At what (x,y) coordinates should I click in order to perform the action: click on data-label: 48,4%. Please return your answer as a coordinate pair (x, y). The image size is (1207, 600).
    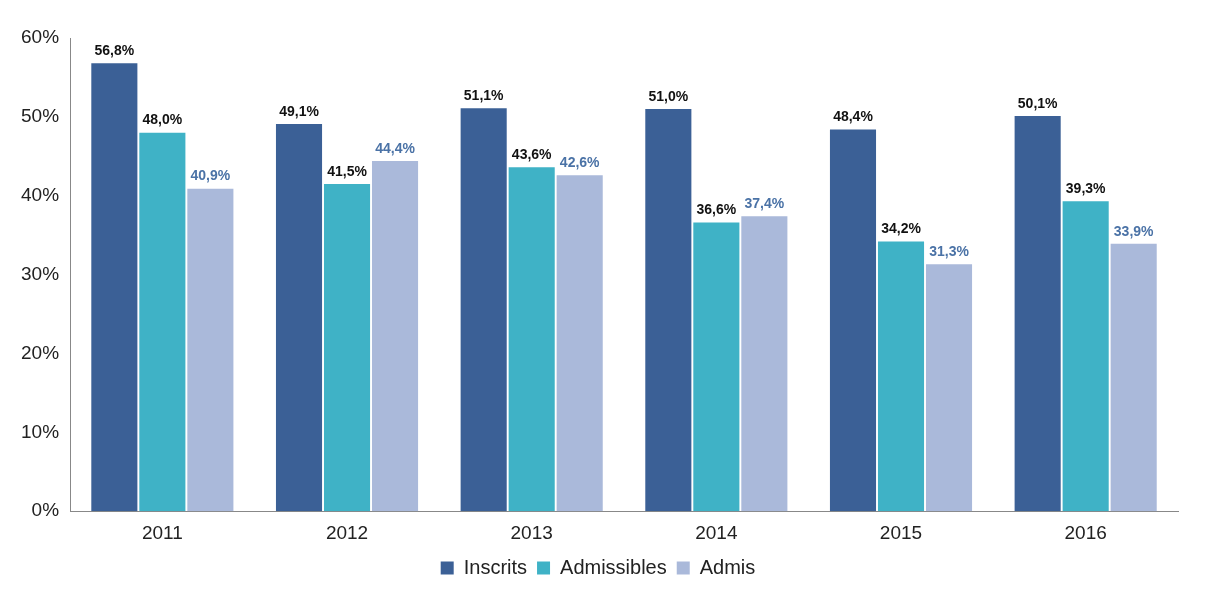
    Looking at the image, I should click on (853, 116).